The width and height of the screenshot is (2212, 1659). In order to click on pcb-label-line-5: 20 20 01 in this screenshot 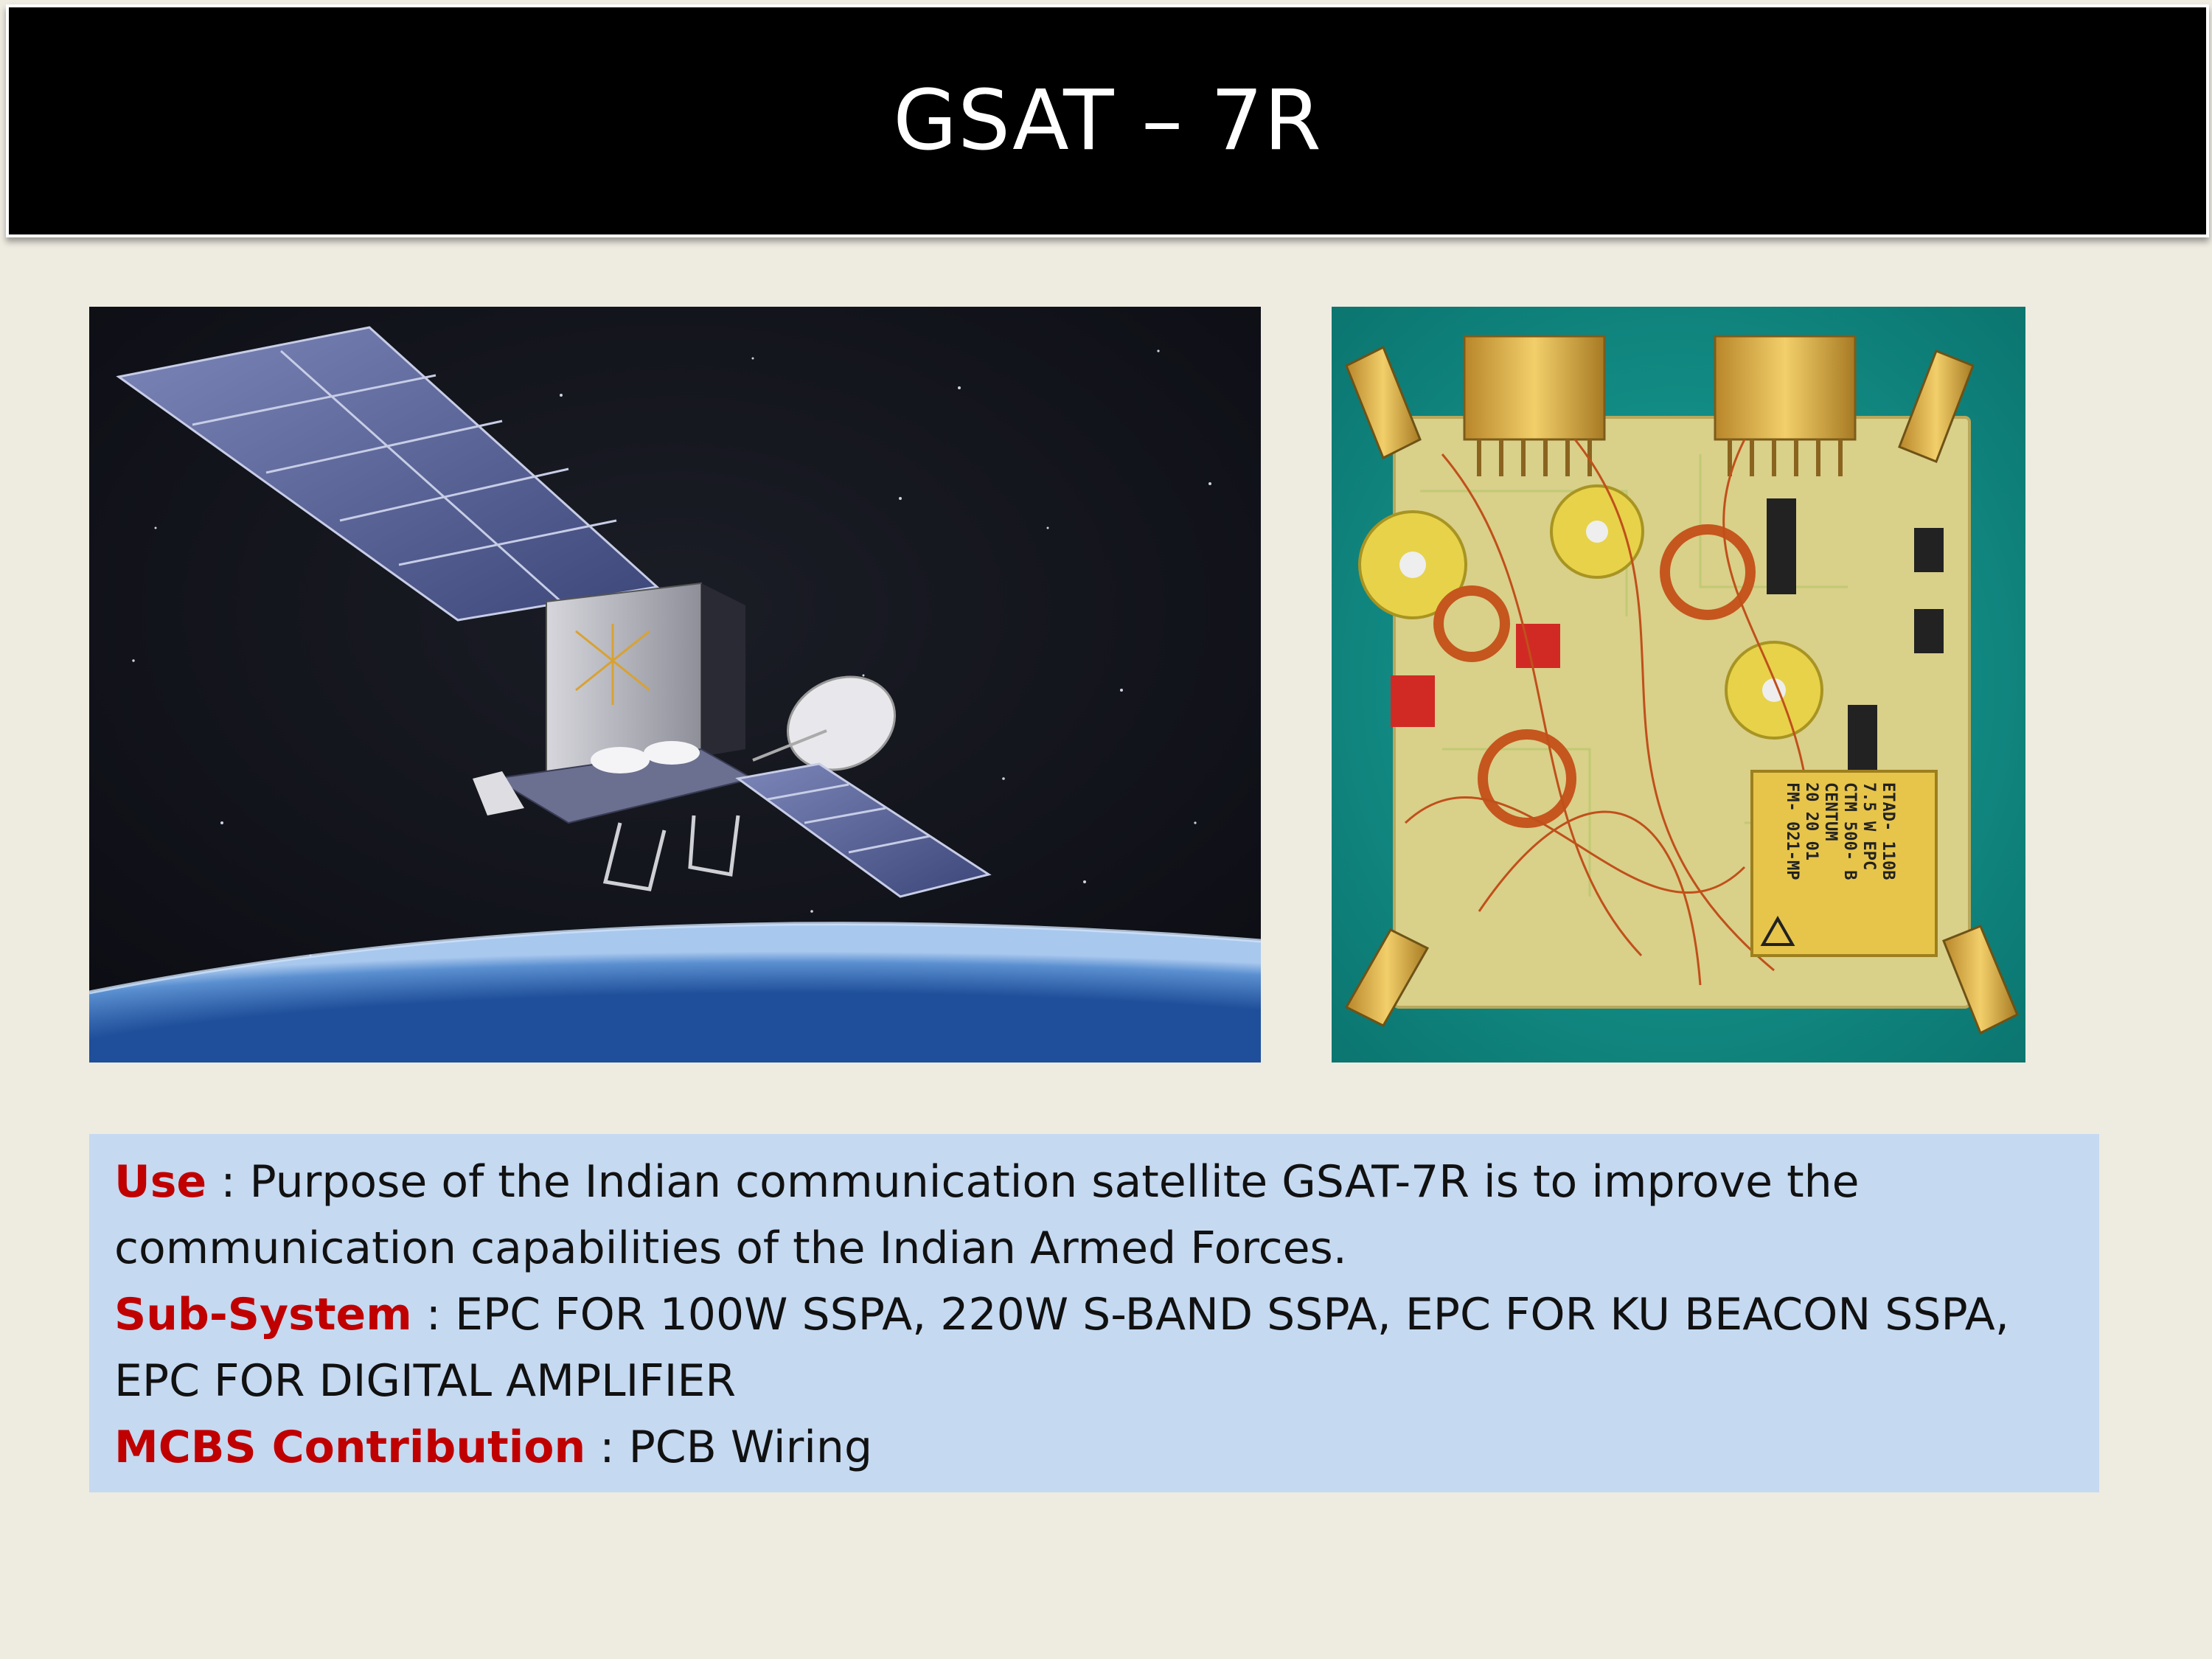, I will do `click(1811, 821)`.